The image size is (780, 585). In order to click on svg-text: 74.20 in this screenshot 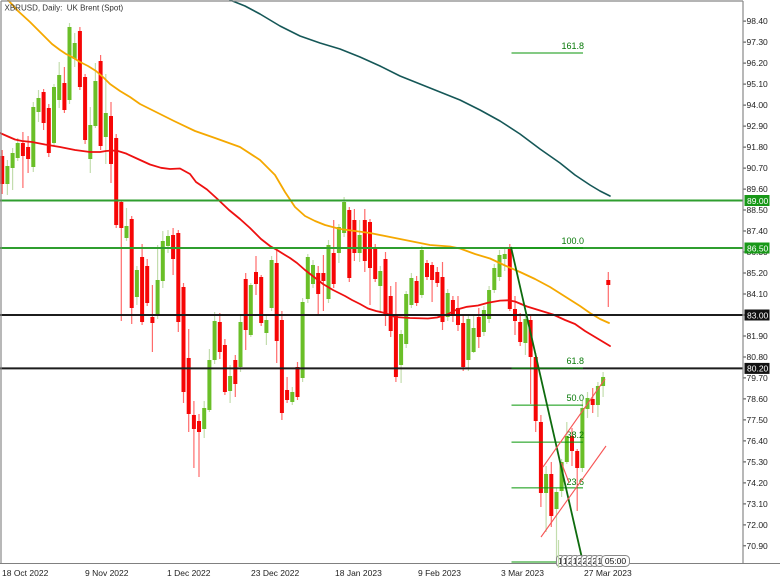, I will do `click(758, 483)`.